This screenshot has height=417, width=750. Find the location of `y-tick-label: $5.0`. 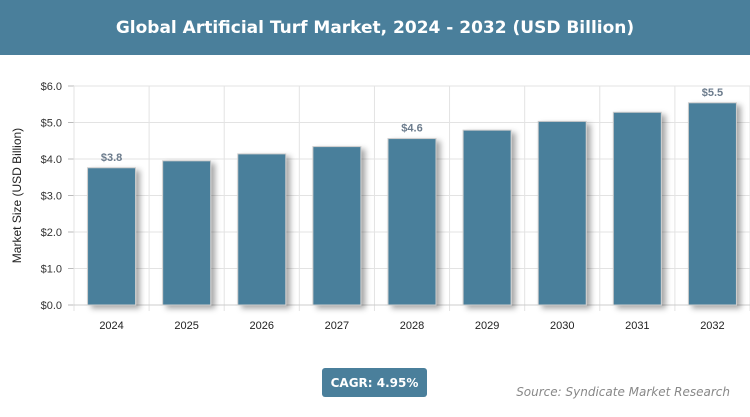

y-tick-label: $5.0 is located at coordinates (51, 124).